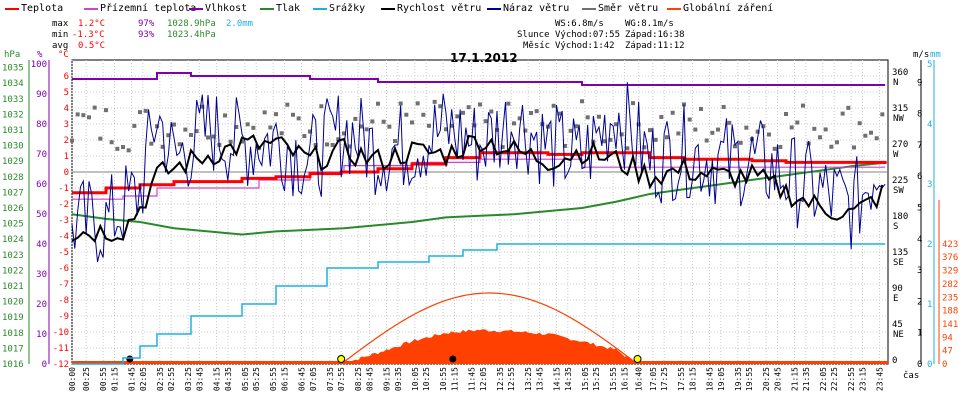 The image size is (966, 400). What do you see at coordinates (61, 365) in the screenshot?
I see `temperature-tick-label: -12` at bounding box center [61, 365].